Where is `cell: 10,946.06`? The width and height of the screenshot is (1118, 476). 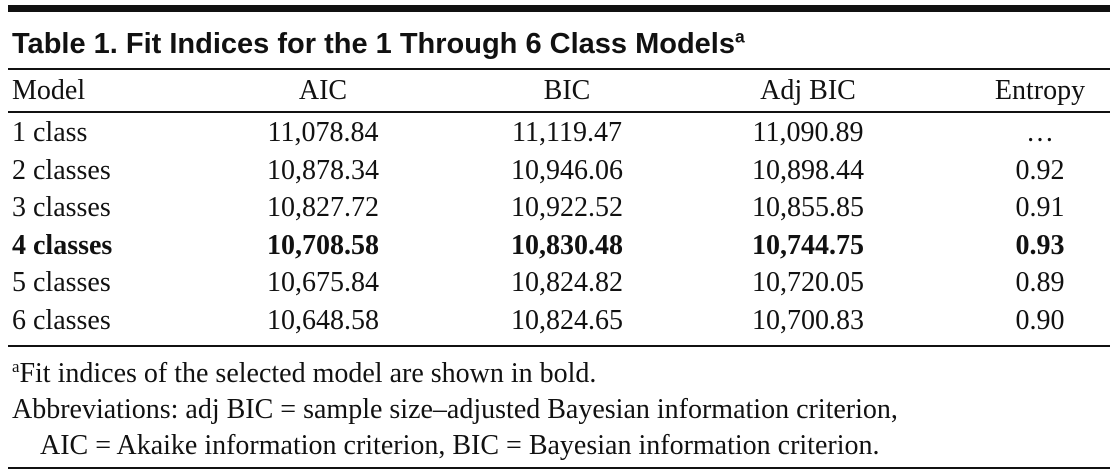 cell: 10,946.06 is located at coordinates (567, 170).